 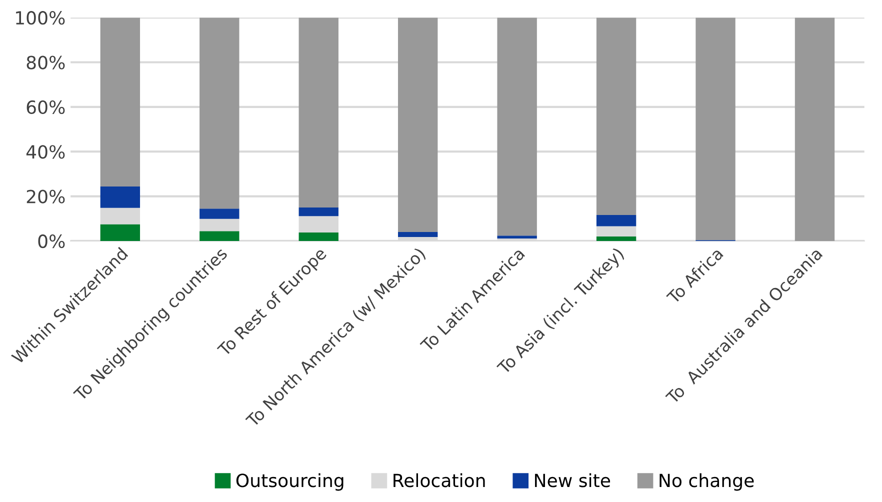 I want to click on y-tick-label: 40%, so click(x=45, y=152).